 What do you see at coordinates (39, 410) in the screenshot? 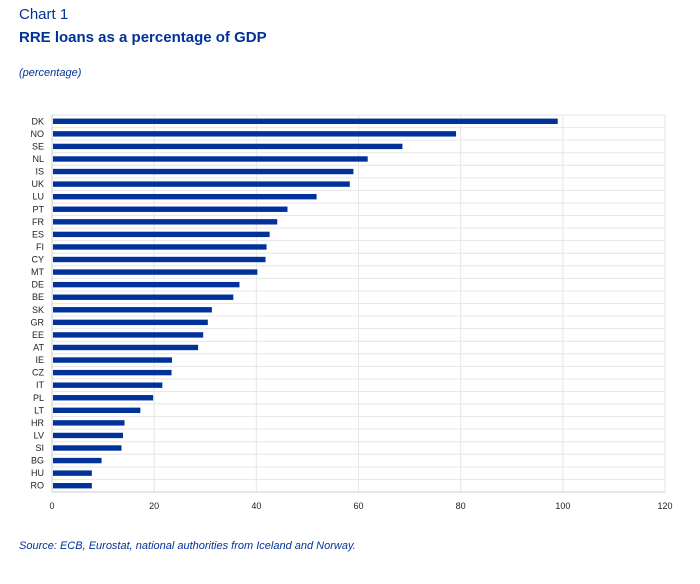
I see `y-tick-label: LT` at bounding box center [39, 410].